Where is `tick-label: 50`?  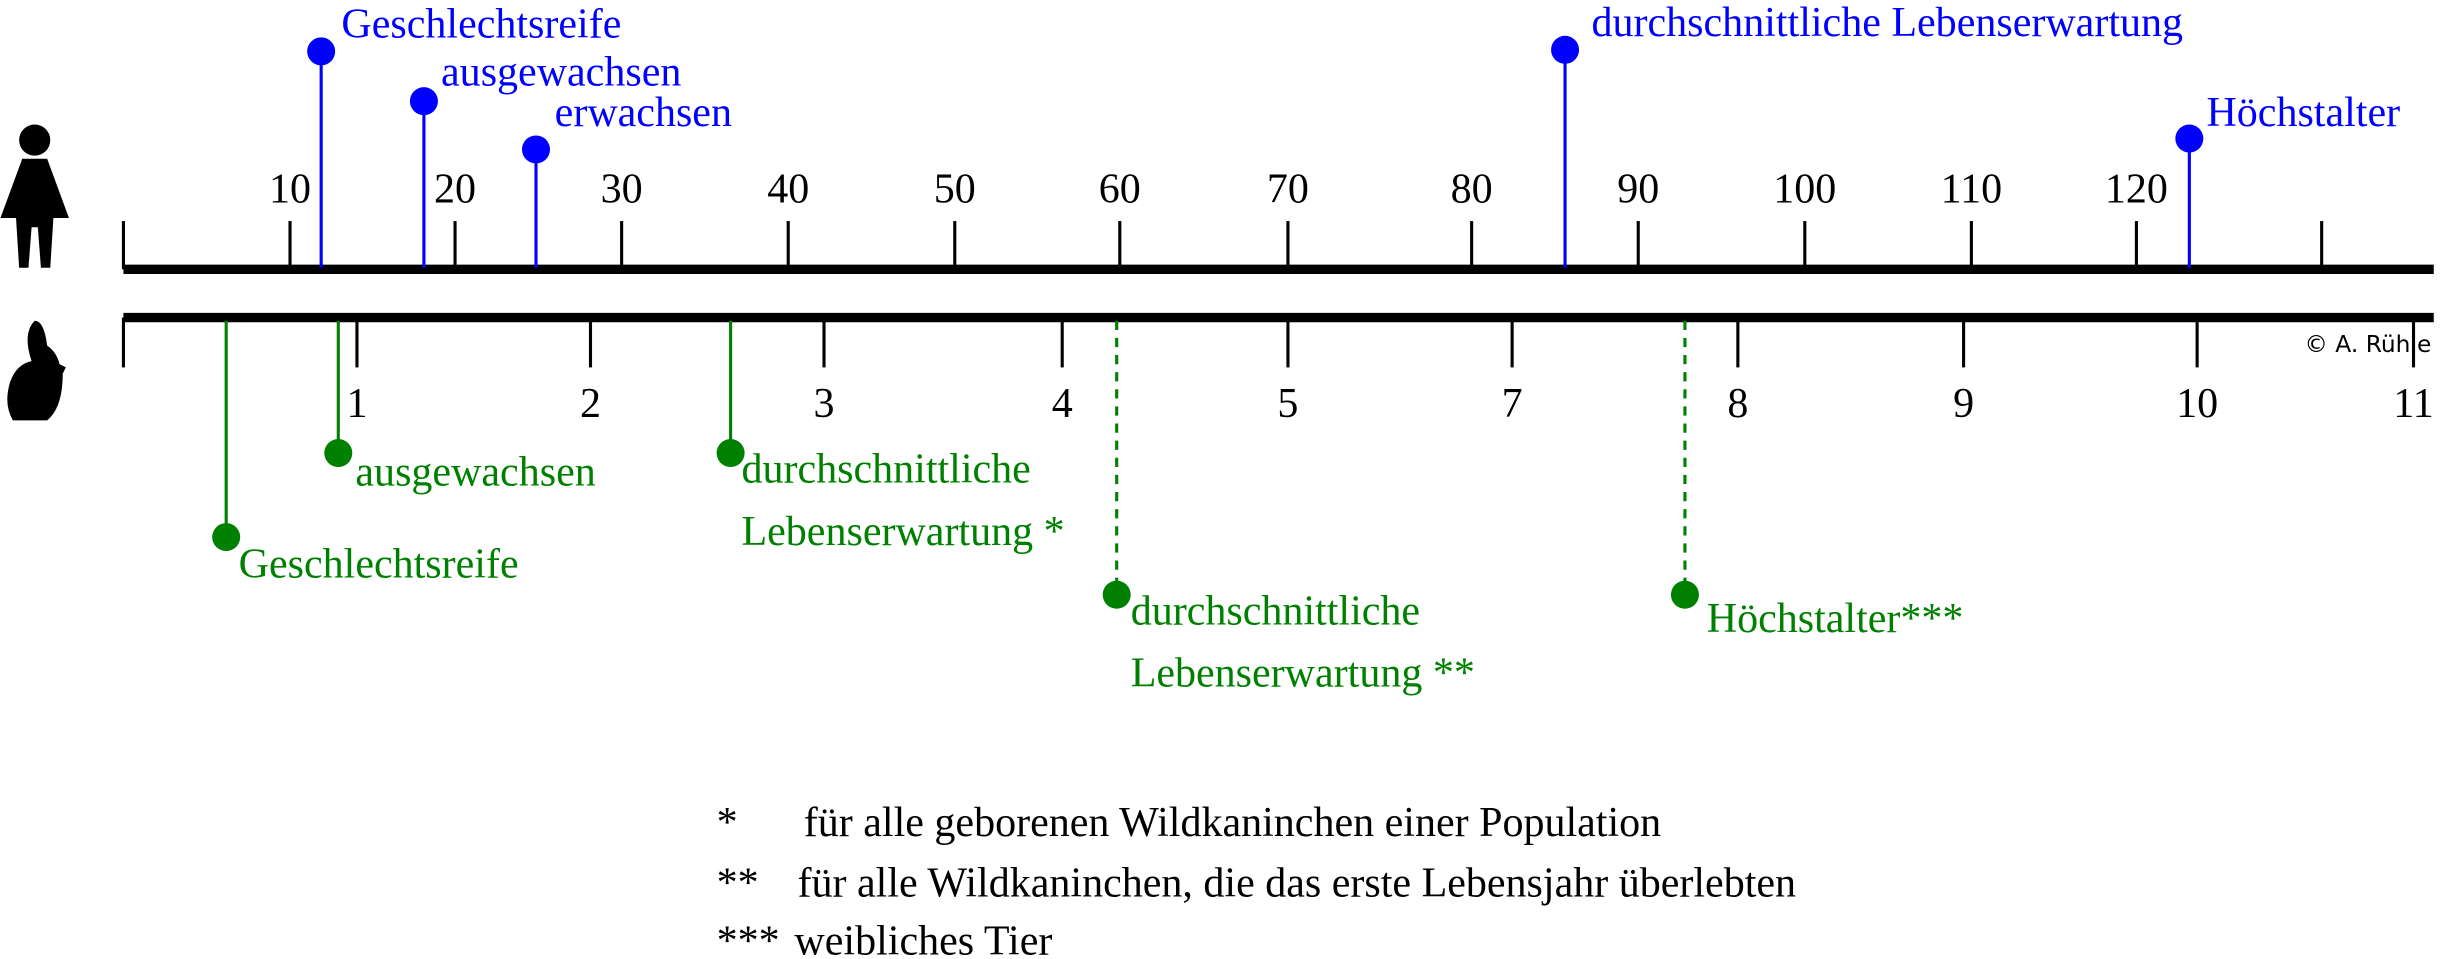
tick-label: 50 is located at coordinates (955, 189).